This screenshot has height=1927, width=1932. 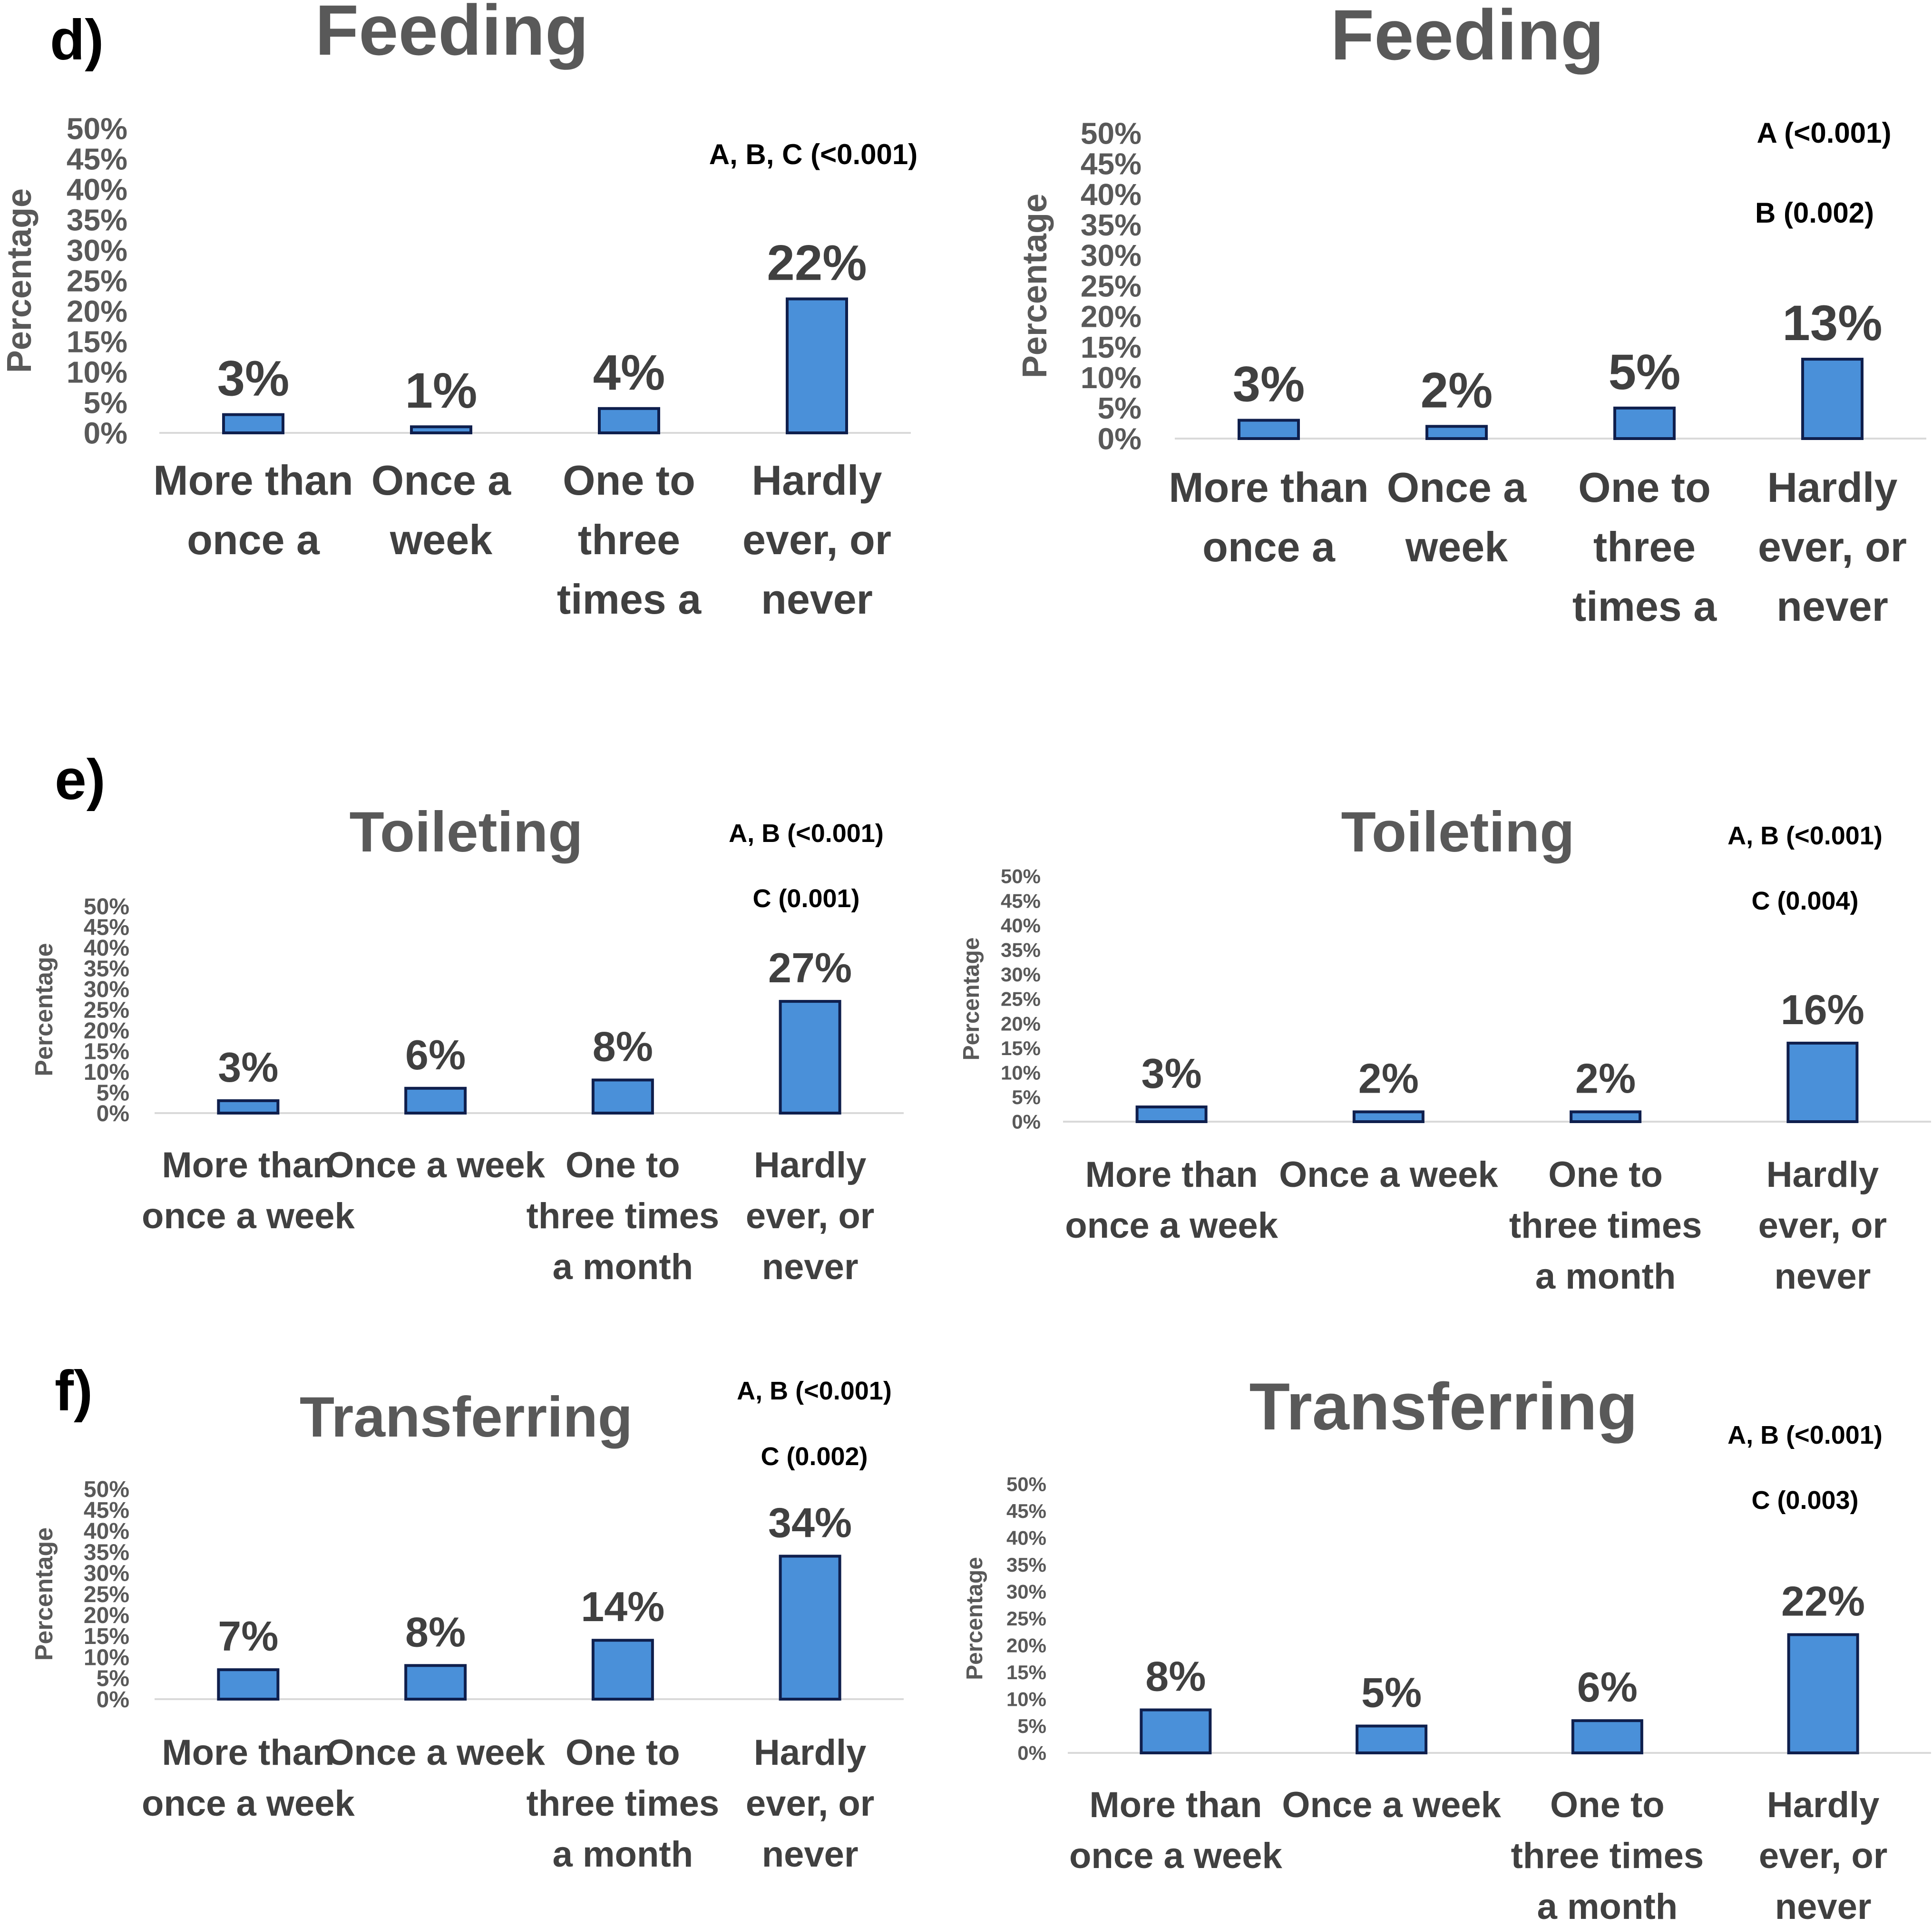 I want to click on significance-annotation: C (0.003), so click(x=1804, y=1501).